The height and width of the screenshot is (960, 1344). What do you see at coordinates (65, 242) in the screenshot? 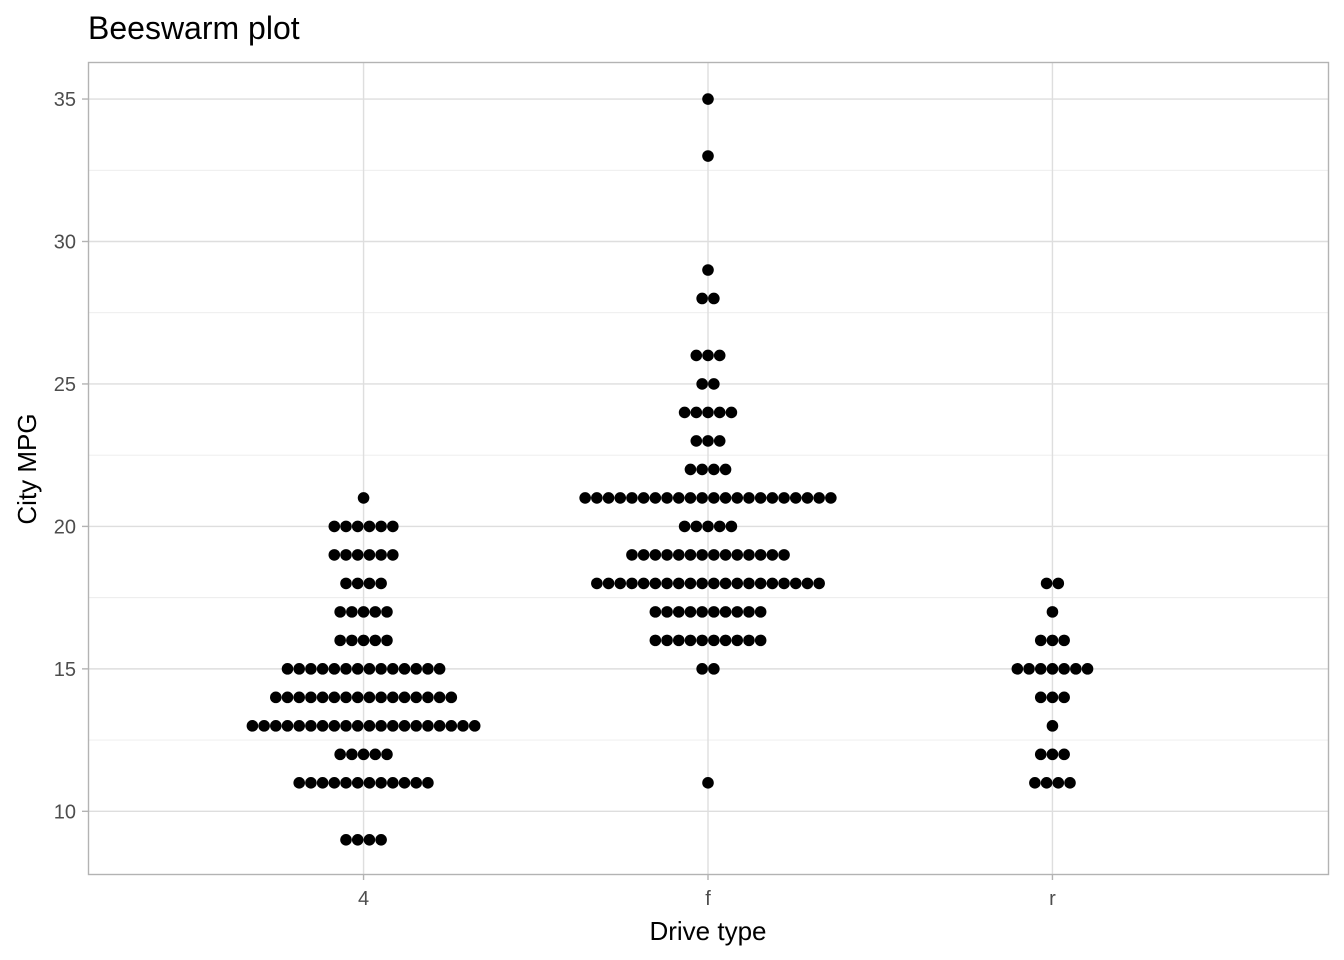
I see `y-tick-label: 30` at bounding box center [65, 242].